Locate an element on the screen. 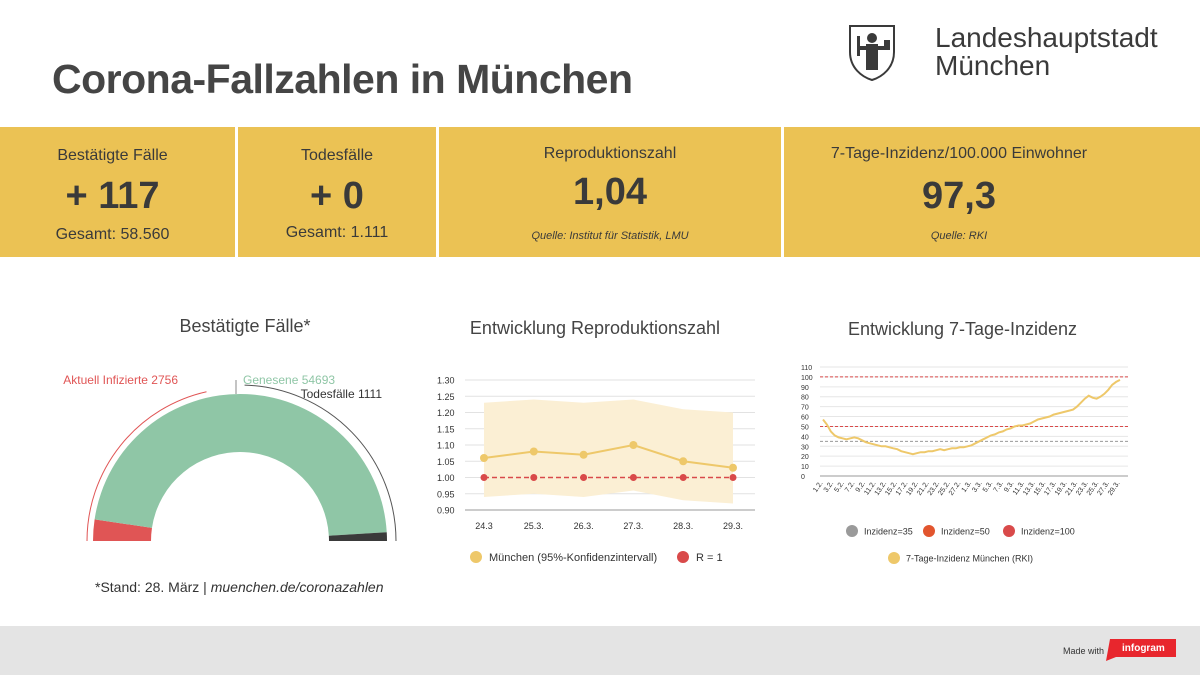 The image size is (1200, 675). kpi-r-number: 1,04 is located at coordinates (610, 192).